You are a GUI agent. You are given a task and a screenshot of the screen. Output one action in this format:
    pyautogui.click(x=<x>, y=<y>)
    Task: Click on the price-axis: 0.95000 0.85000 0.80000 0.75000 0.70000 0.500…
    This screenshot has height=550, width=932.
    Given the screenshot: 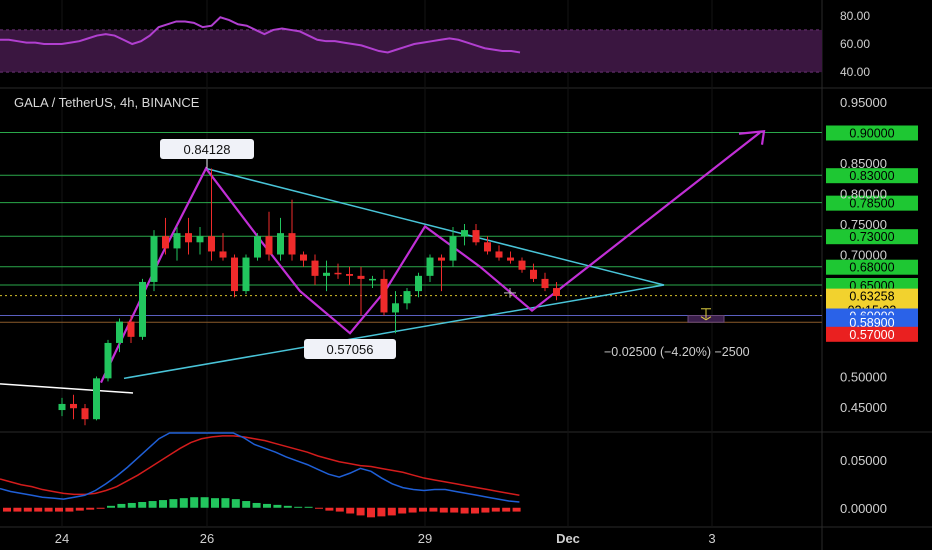 What is the action you would take?
    pyautogui.click(x=872, y=255)
    